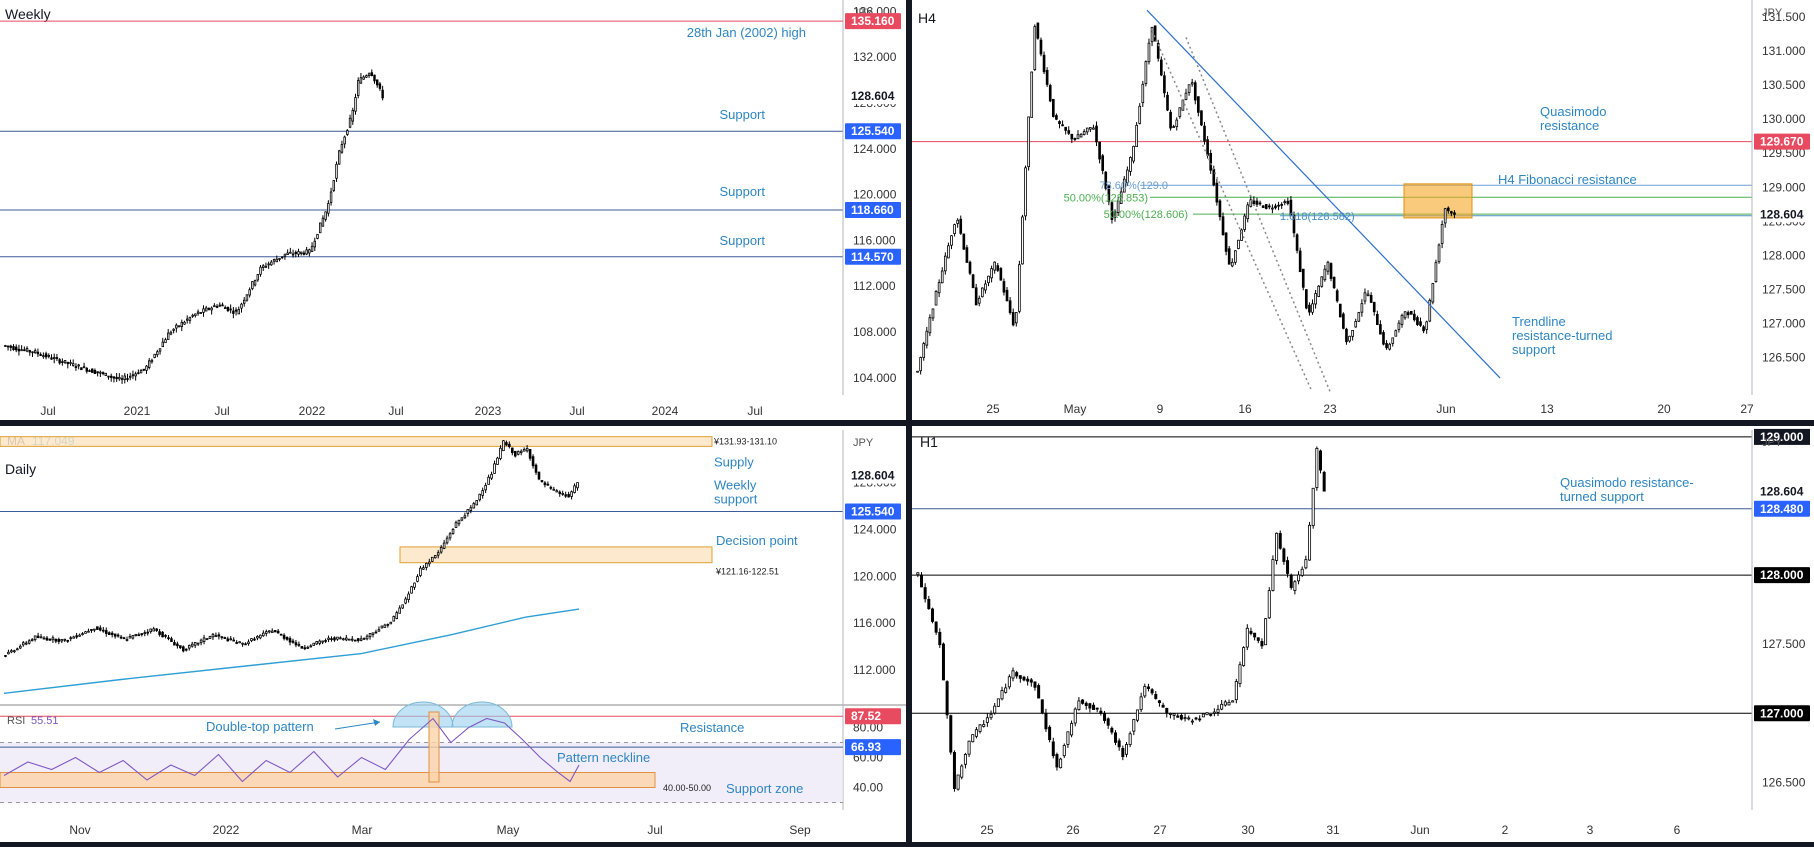 This screenshot has height=847, width=1814. I want to click on daily-price-badge-text: 128.604, so click(873, 476).